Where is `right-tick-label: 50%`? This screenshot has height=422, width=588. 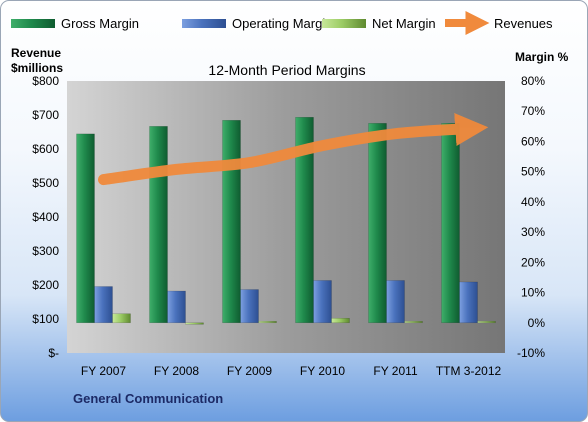 right-tick-label: 50% is located at coordinates (533, 172).